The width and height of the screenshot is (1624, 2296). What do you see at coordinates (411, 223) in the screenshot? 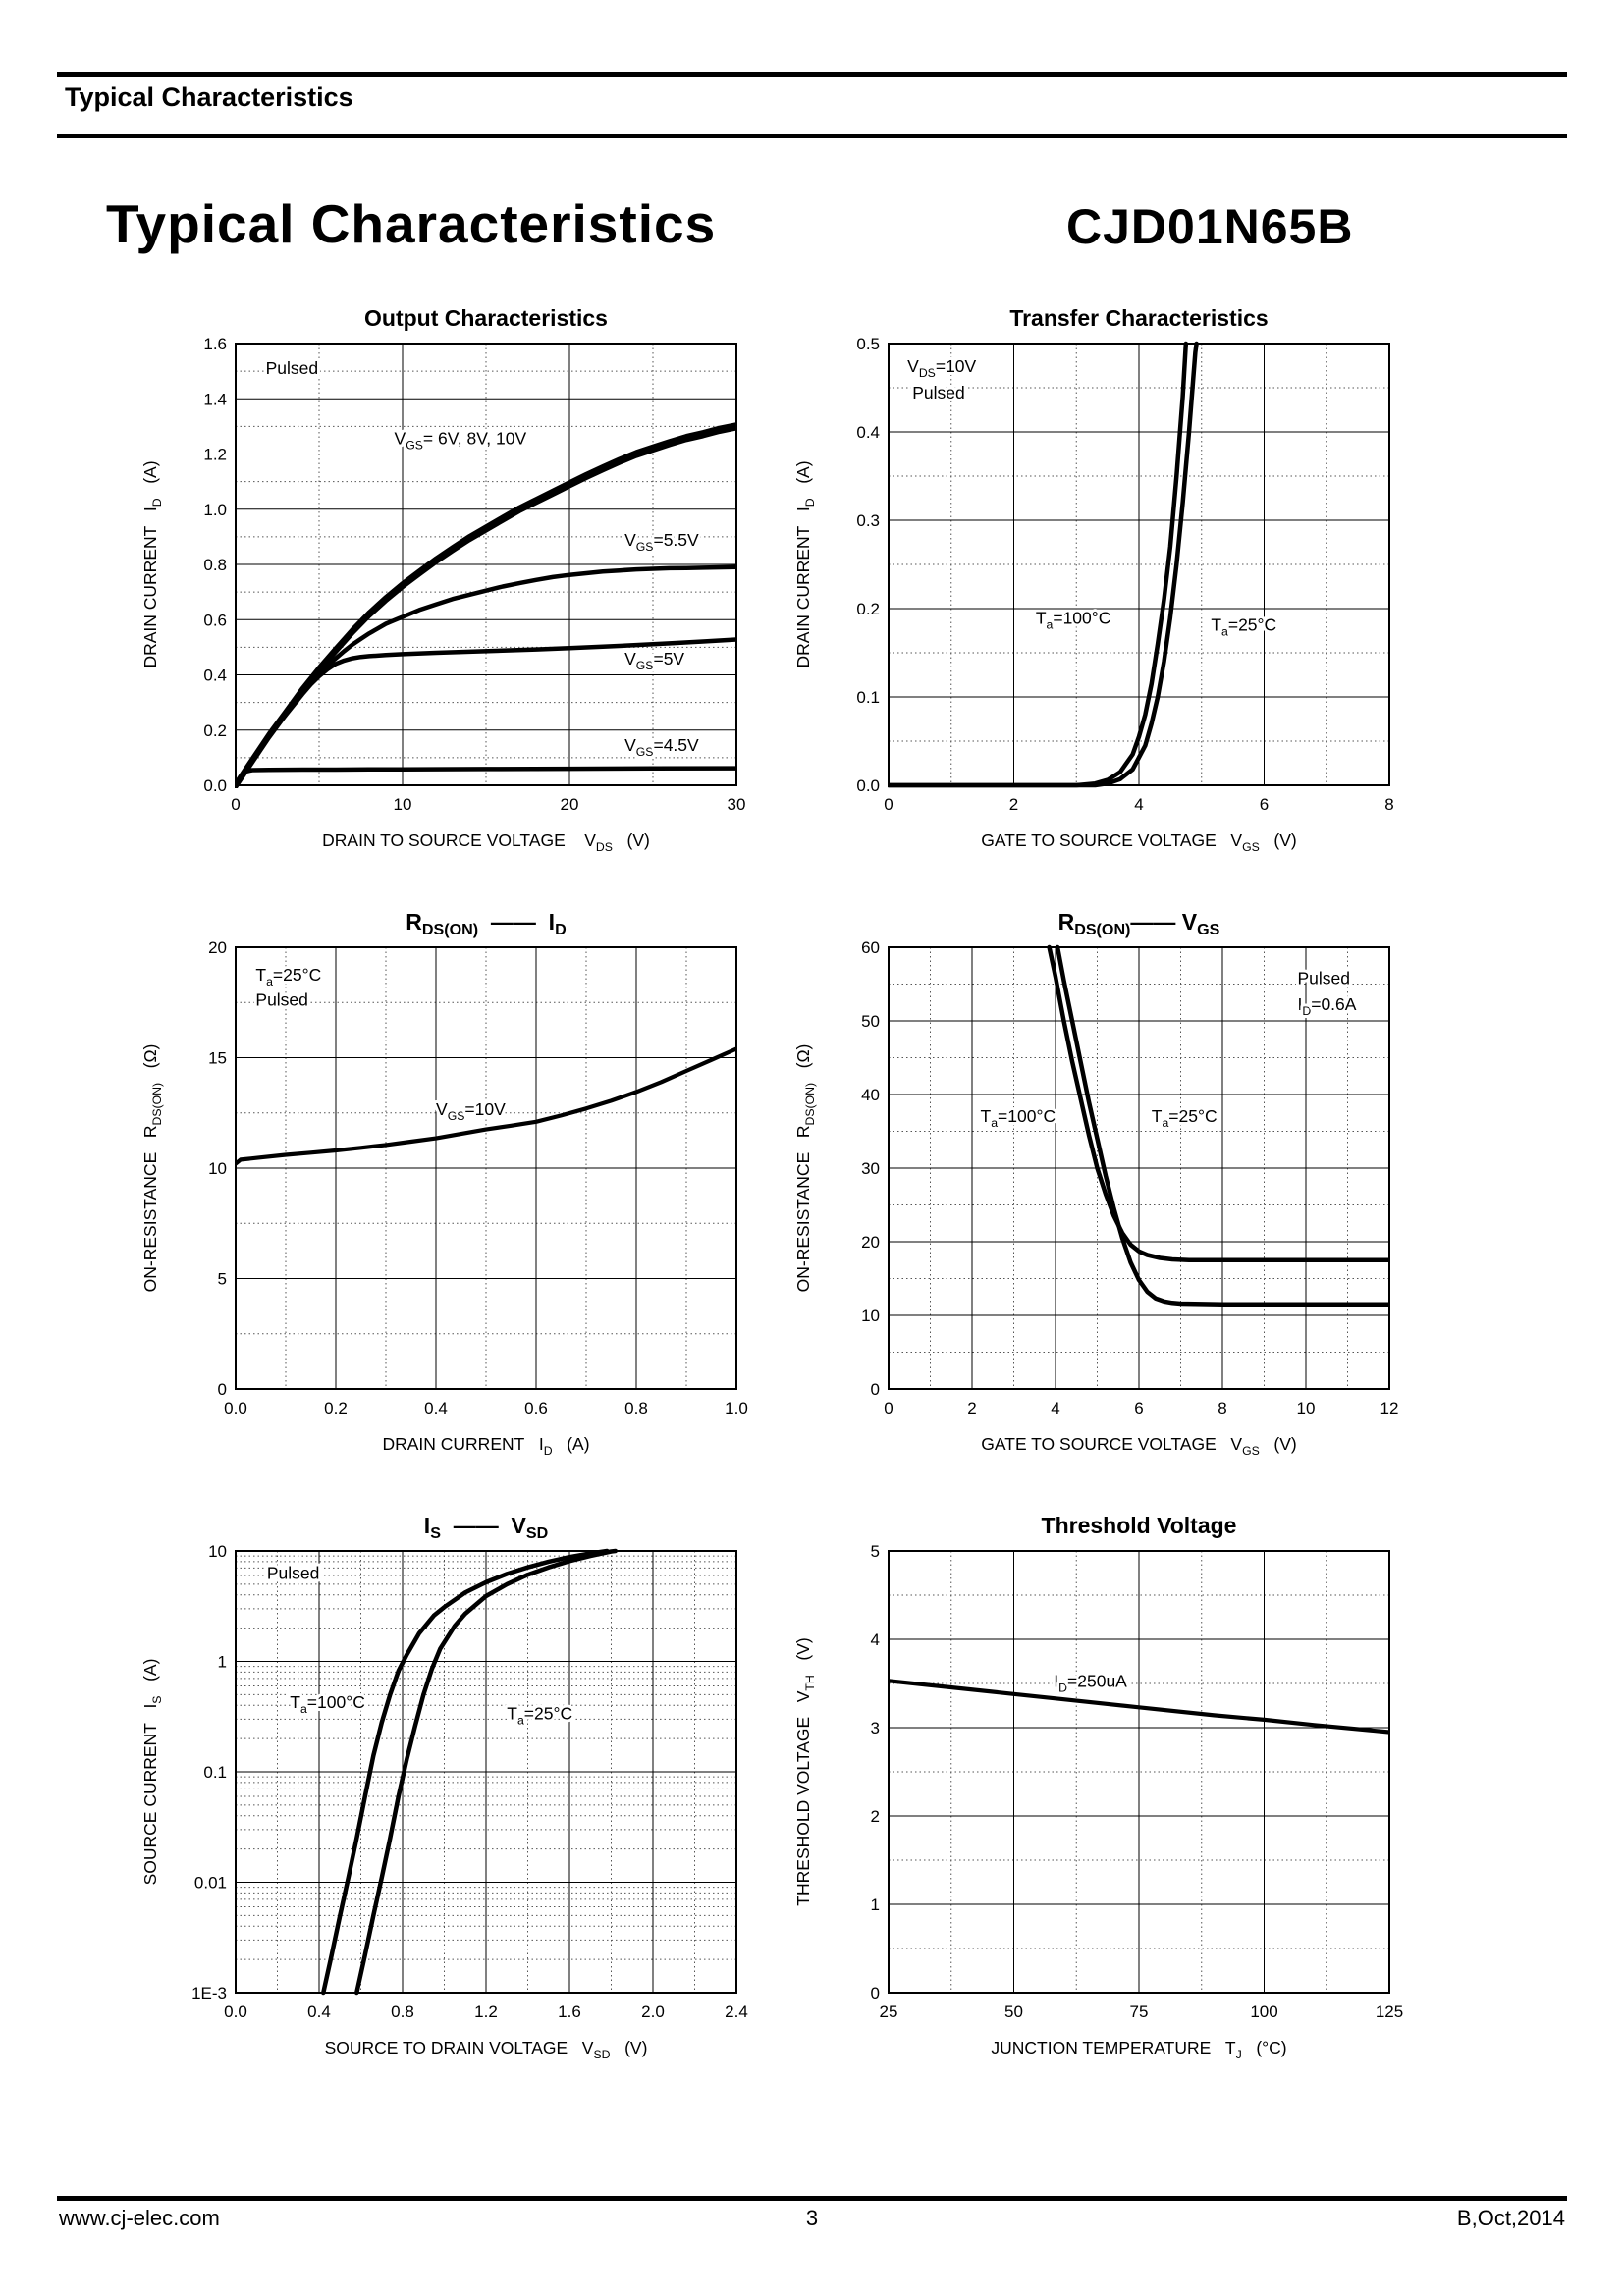
I see `page-title: Typical Characteristics` at bounding box center [411, 223].